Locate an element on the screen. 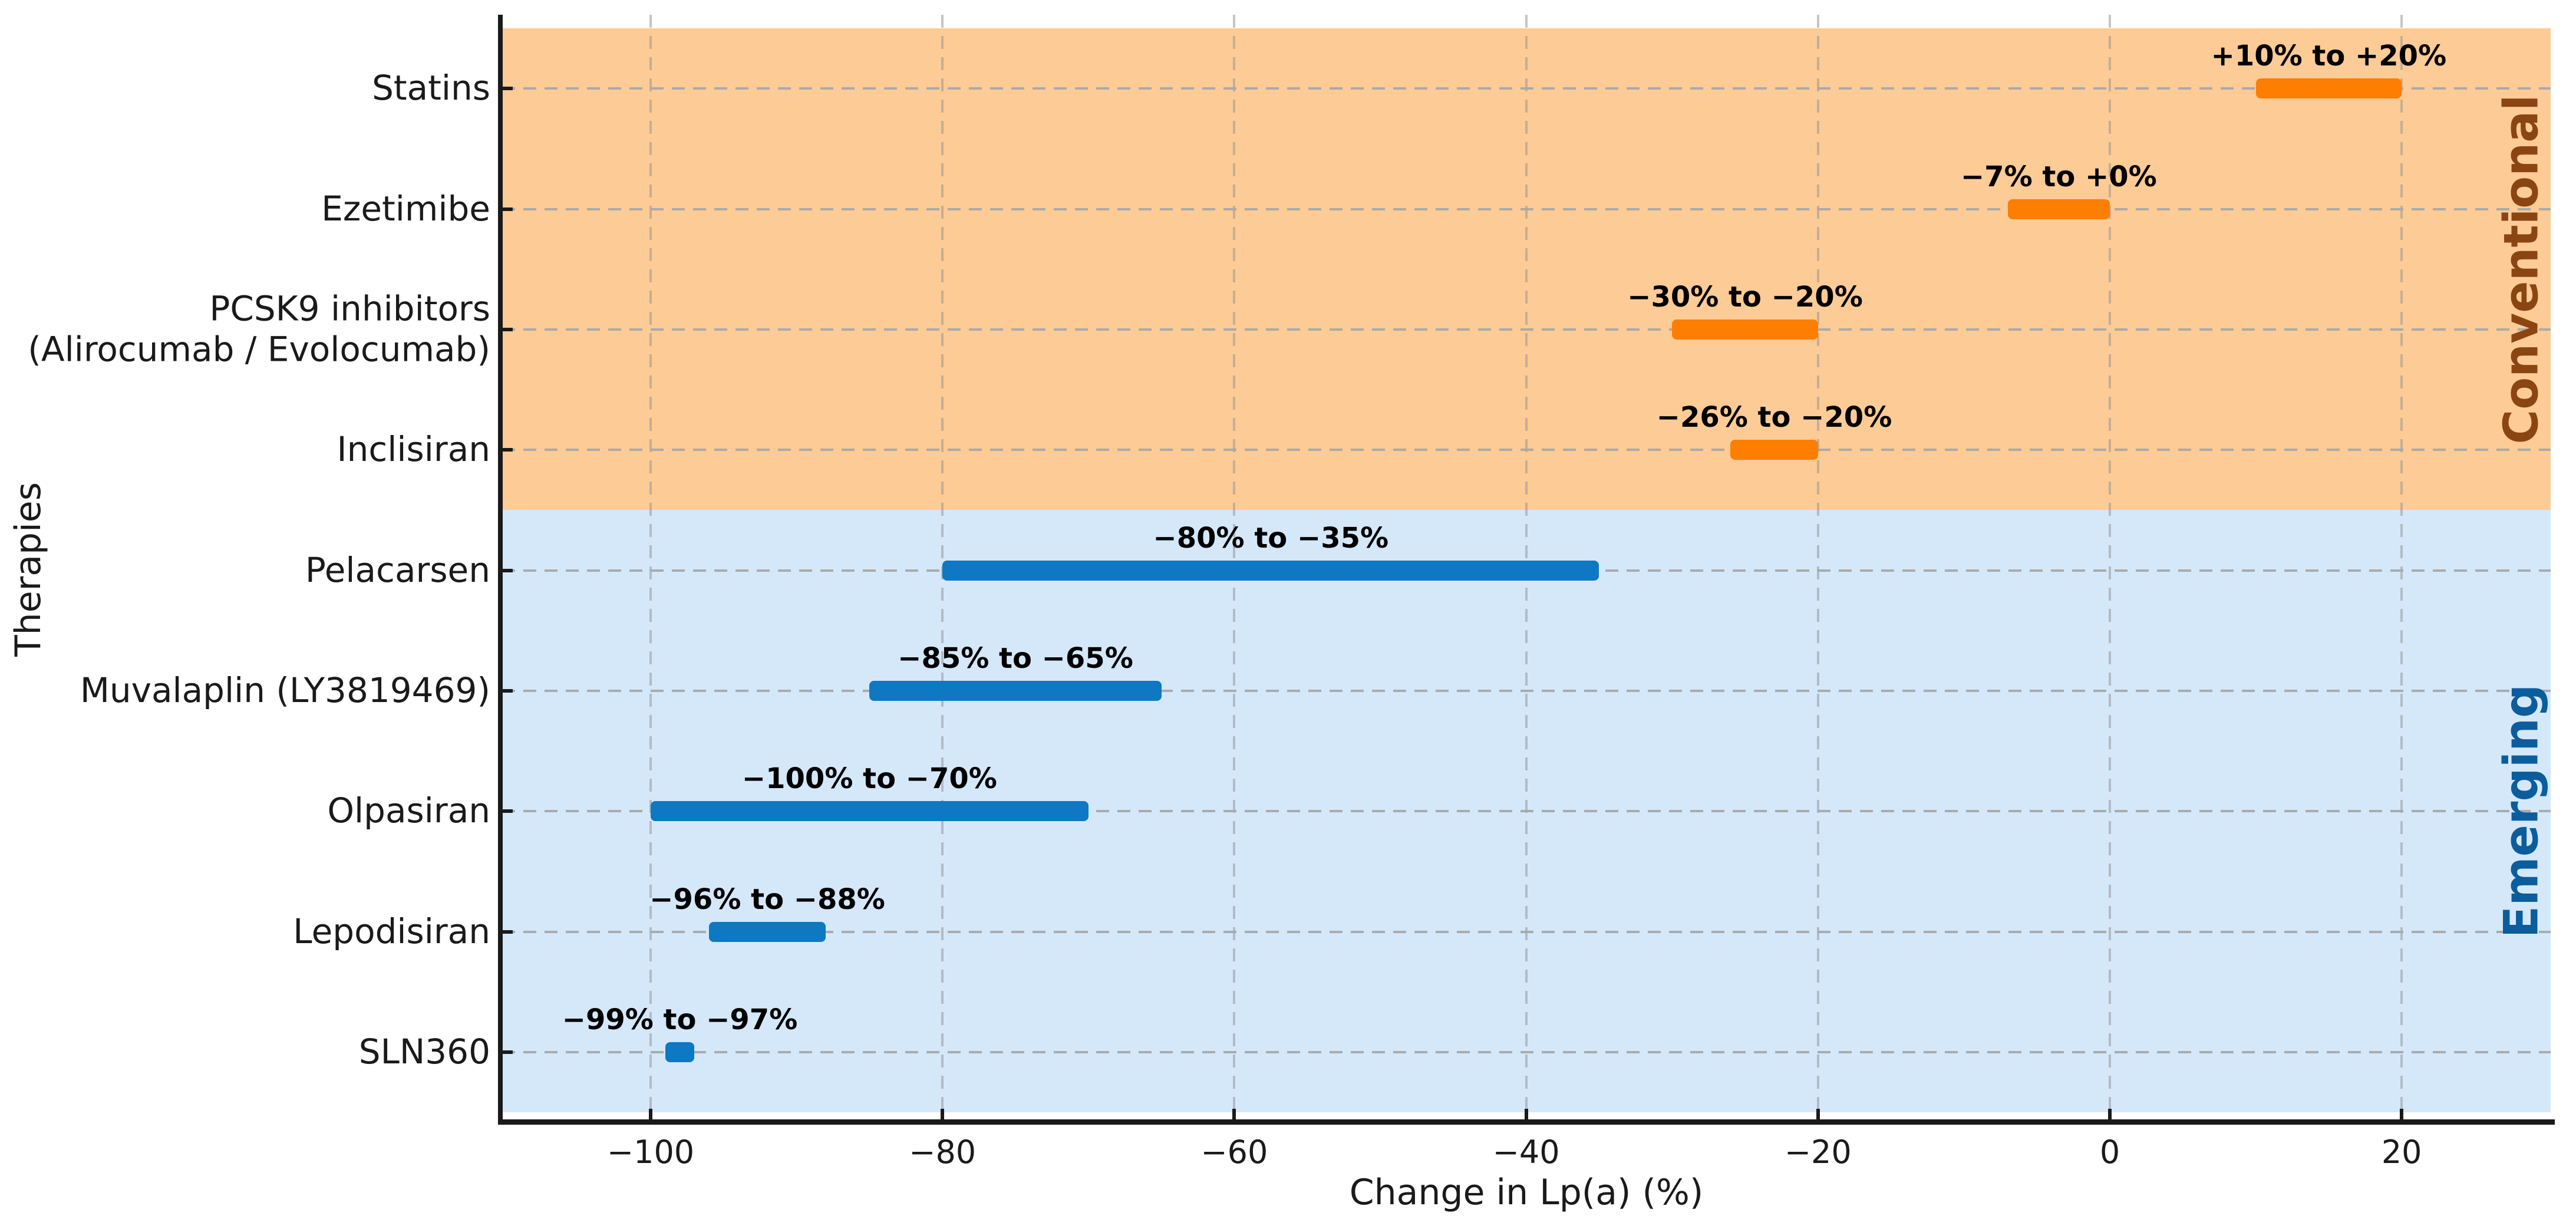  category-label: Olpasiran is located at coordinates (409, 810).